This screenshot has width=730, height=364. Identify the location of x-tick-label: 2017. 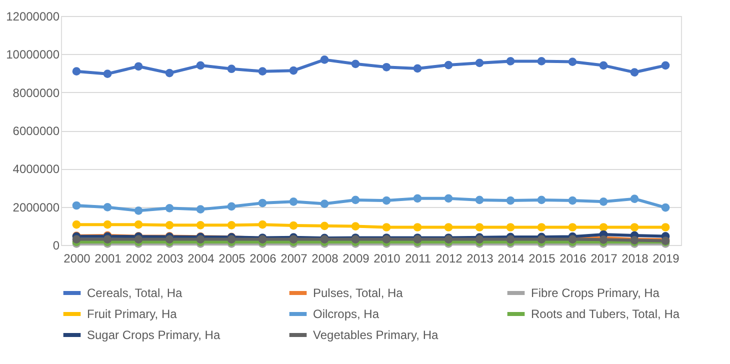
(604, 259).